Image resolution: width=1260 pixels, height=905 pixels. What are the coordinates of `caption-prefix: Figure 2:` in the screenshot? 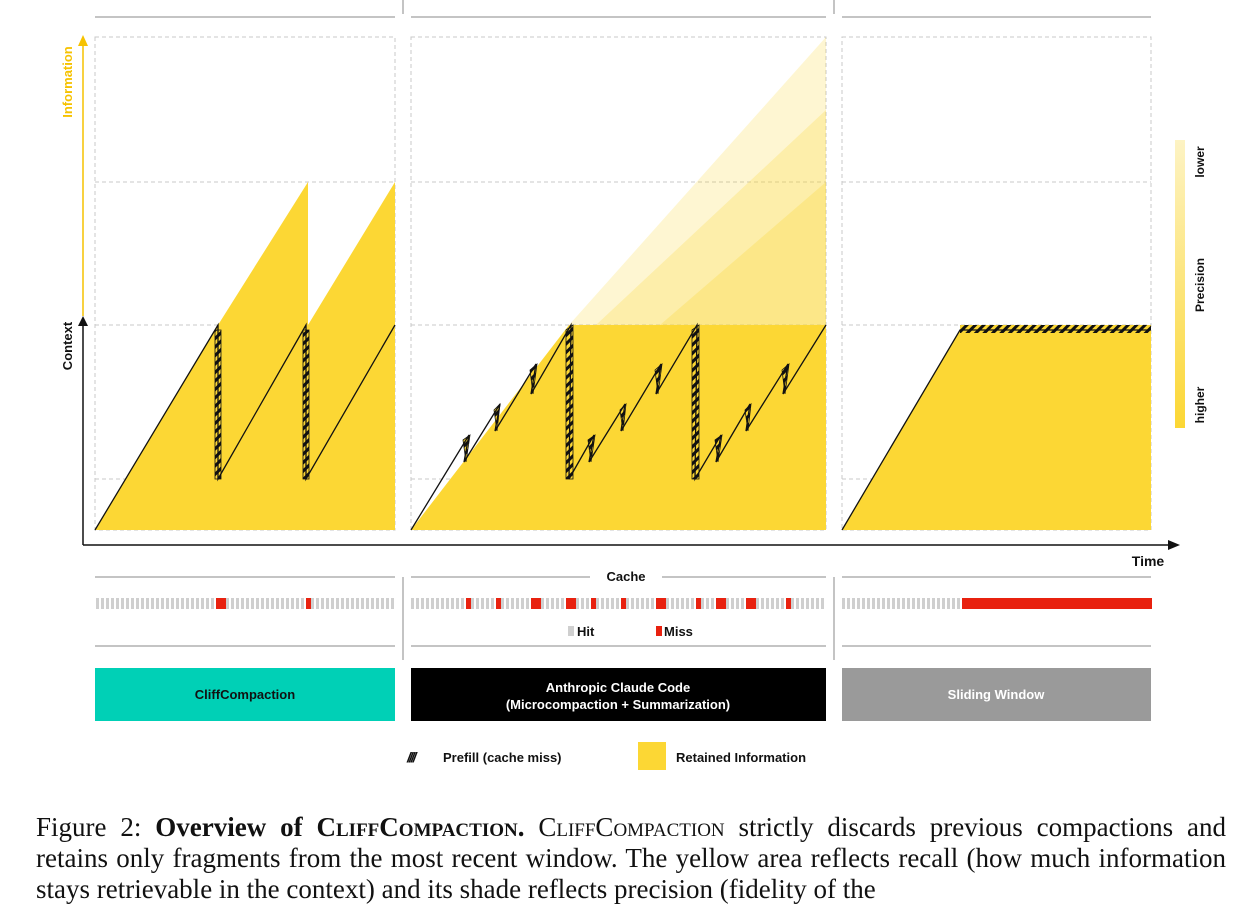 It's located at (89, 827).